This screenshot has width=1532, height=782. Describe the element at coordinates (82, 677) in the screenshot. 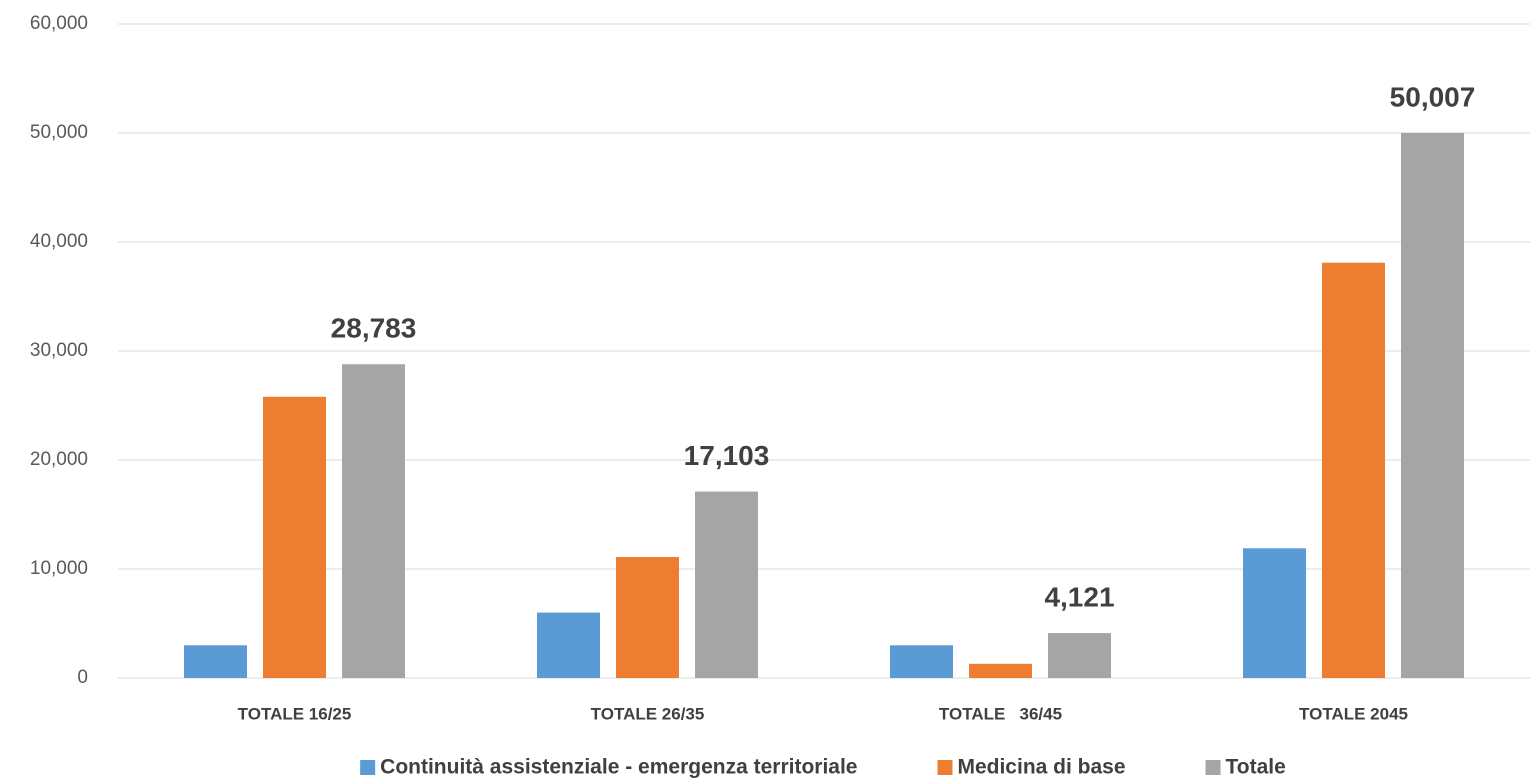

I see `y-tick-label: 0` at that location.